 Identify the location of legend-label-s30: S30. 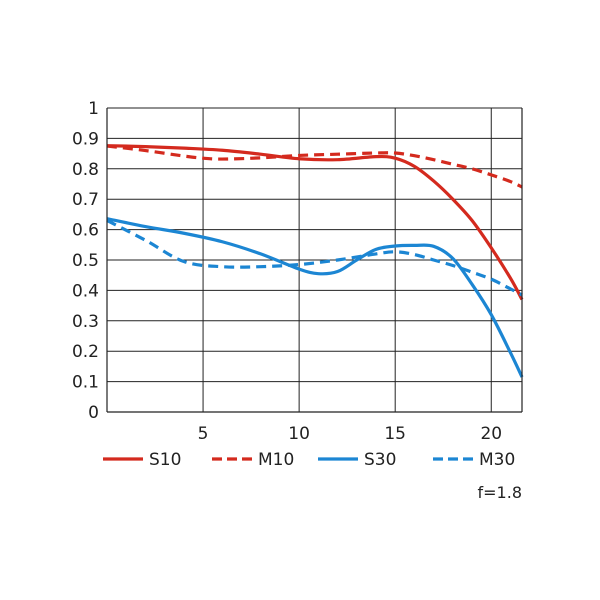
(380, 460).